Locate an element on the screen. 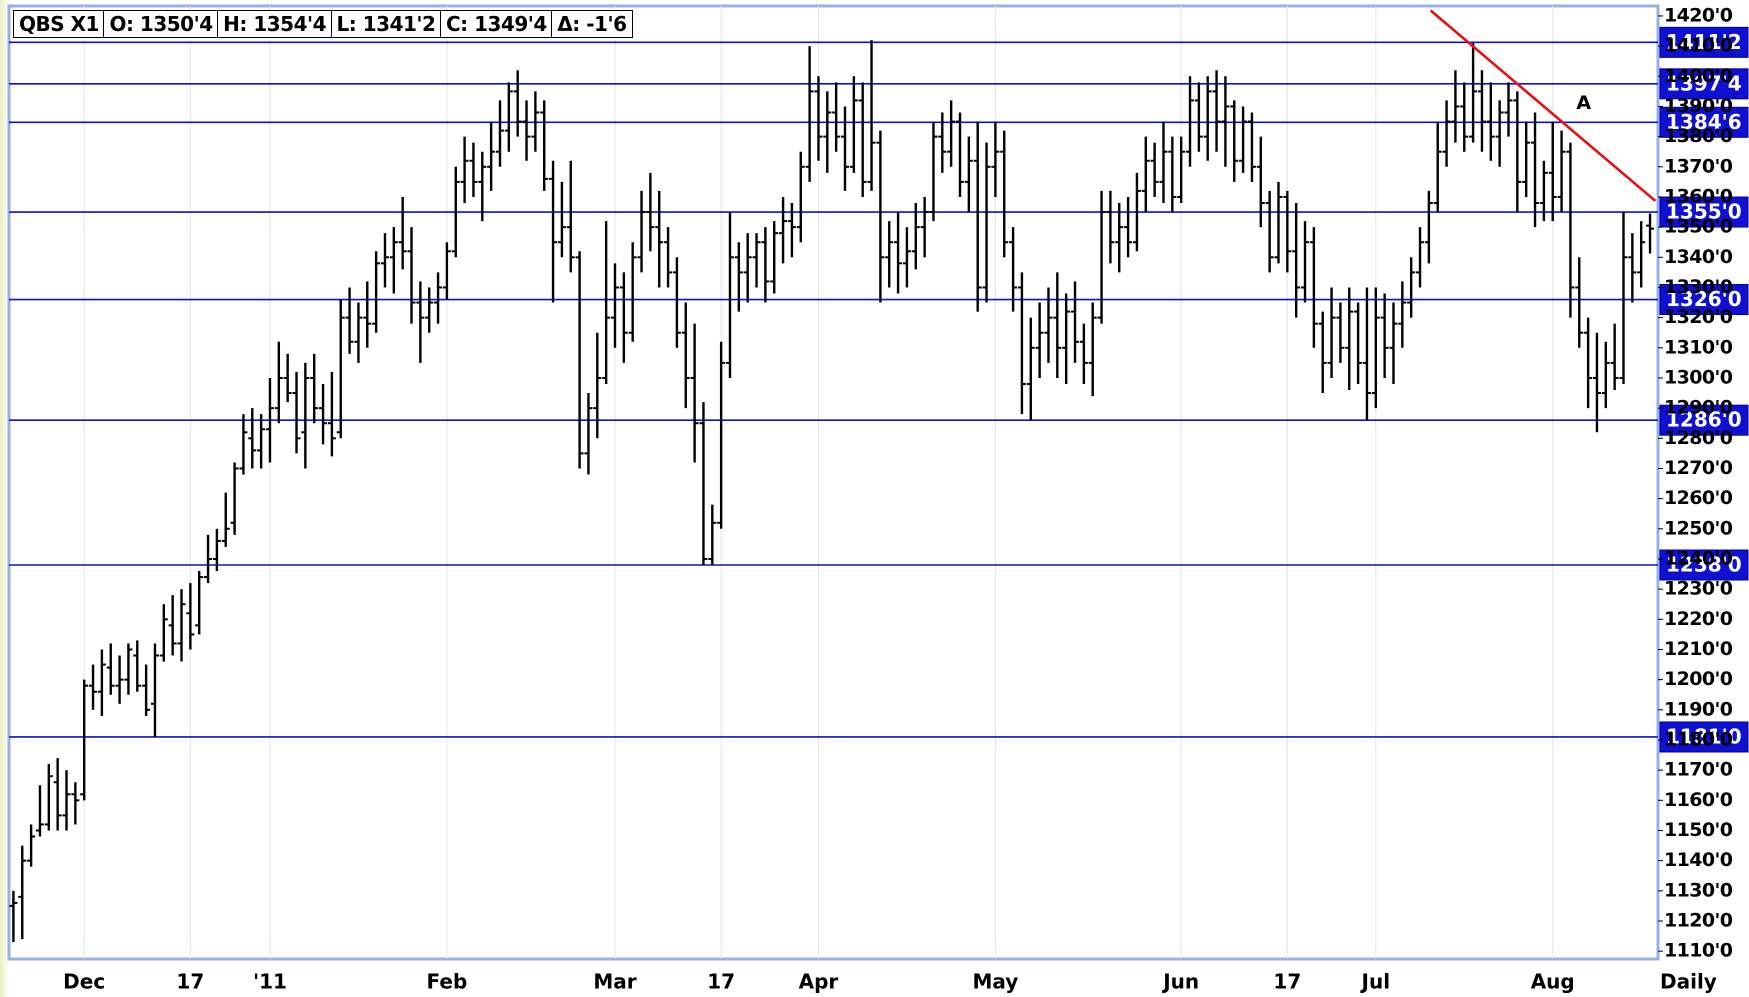  y-tick-label: 1270'0 is located at coordinates (1698, 468).